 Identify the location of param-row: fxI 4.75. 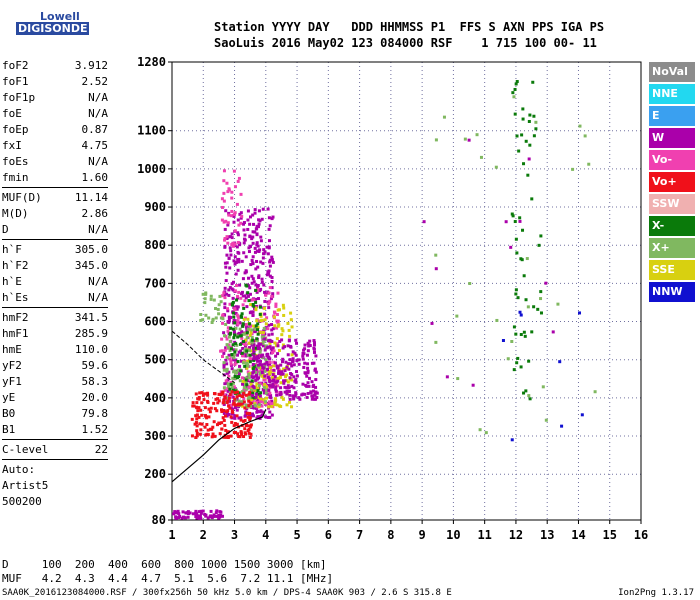
(55, 146).